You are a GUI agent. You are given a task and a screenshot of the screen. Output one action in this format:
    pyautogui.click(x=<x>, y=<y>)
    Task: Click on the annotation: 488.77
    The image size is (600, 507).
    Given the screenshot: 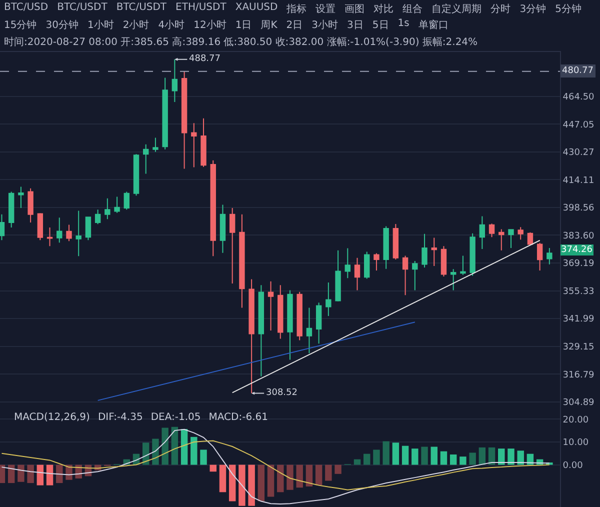 What is the action you would take?
    pyautogui.click(x=204, y=59)
    